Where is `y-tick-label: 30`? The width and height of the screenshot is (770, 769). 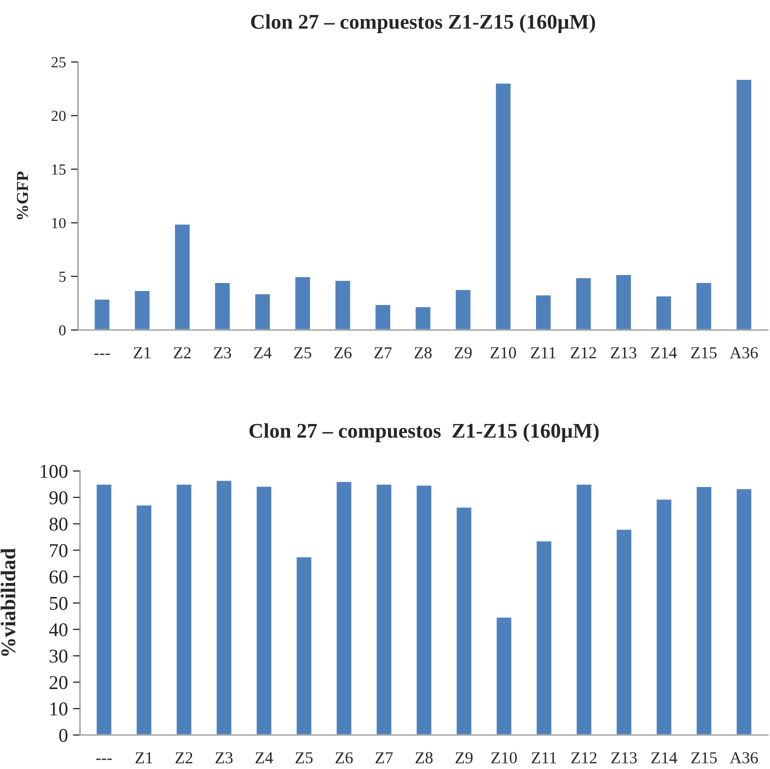
y-tick-label: 30 is located at coordinates (59, 656).